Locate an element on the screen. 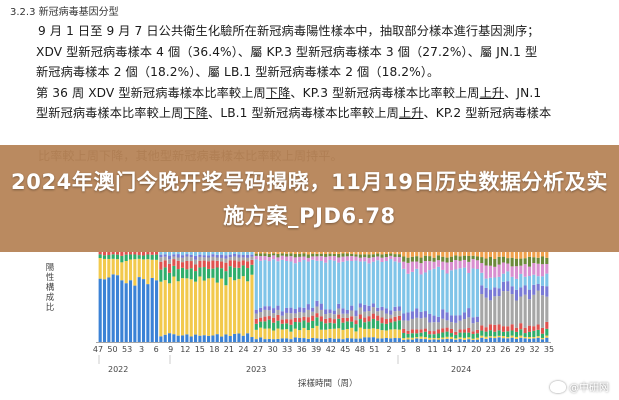  line-segment: 、KP.3 型新冠病毒樣本比率較上周 is located at coordinates (385, 92).